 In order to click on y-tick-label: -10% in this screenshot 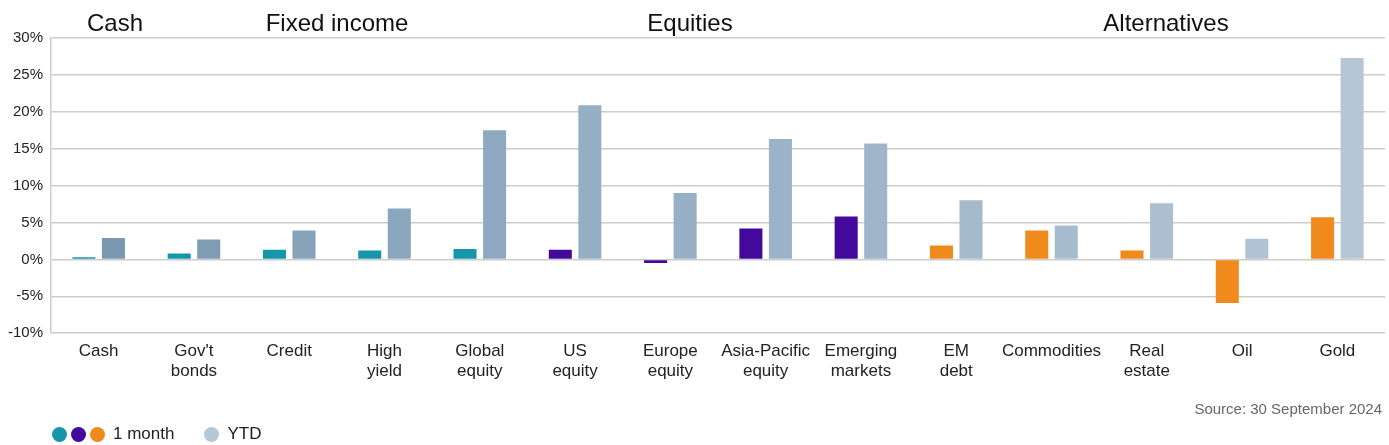, I will do `click(25, 332)`.